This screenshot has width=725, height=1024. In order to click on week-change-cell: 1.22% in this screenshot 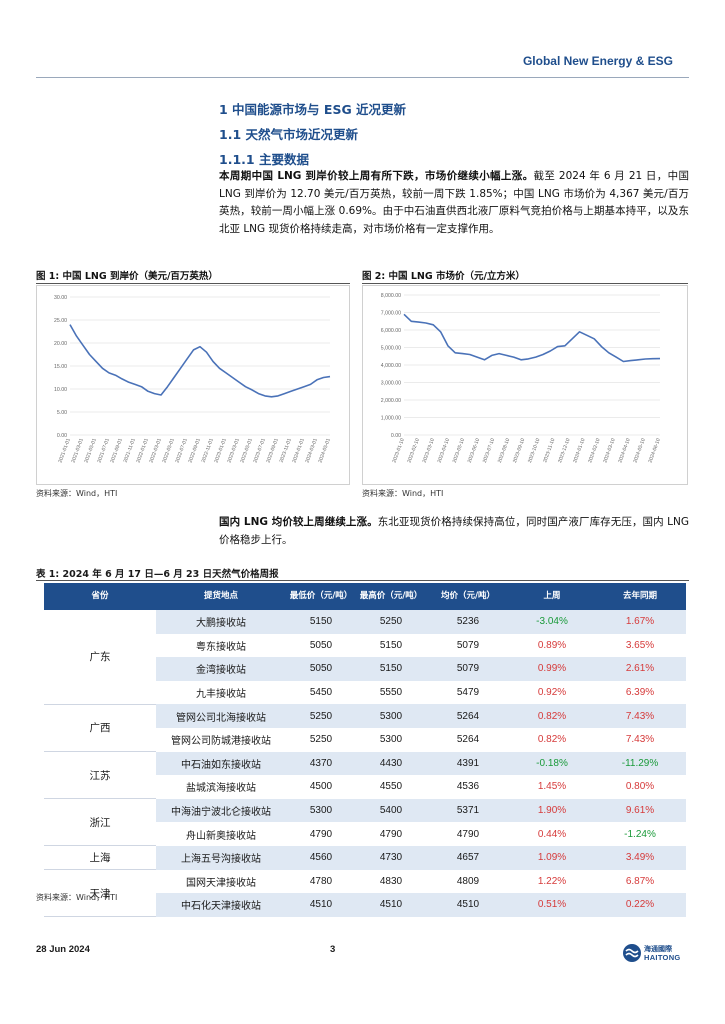, I will do `click(552, 881)`.